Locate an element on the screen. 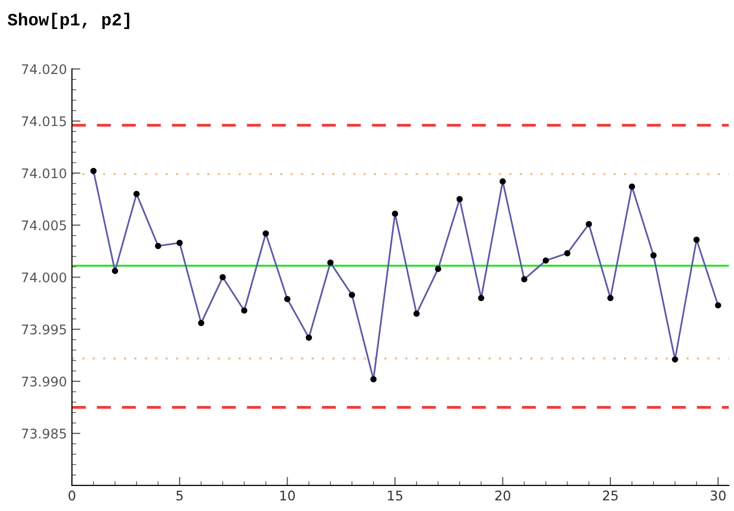 The width and height of the screenshot is (734, 511). y-tick-label: 73.985 is located at coordinates (44, 433).